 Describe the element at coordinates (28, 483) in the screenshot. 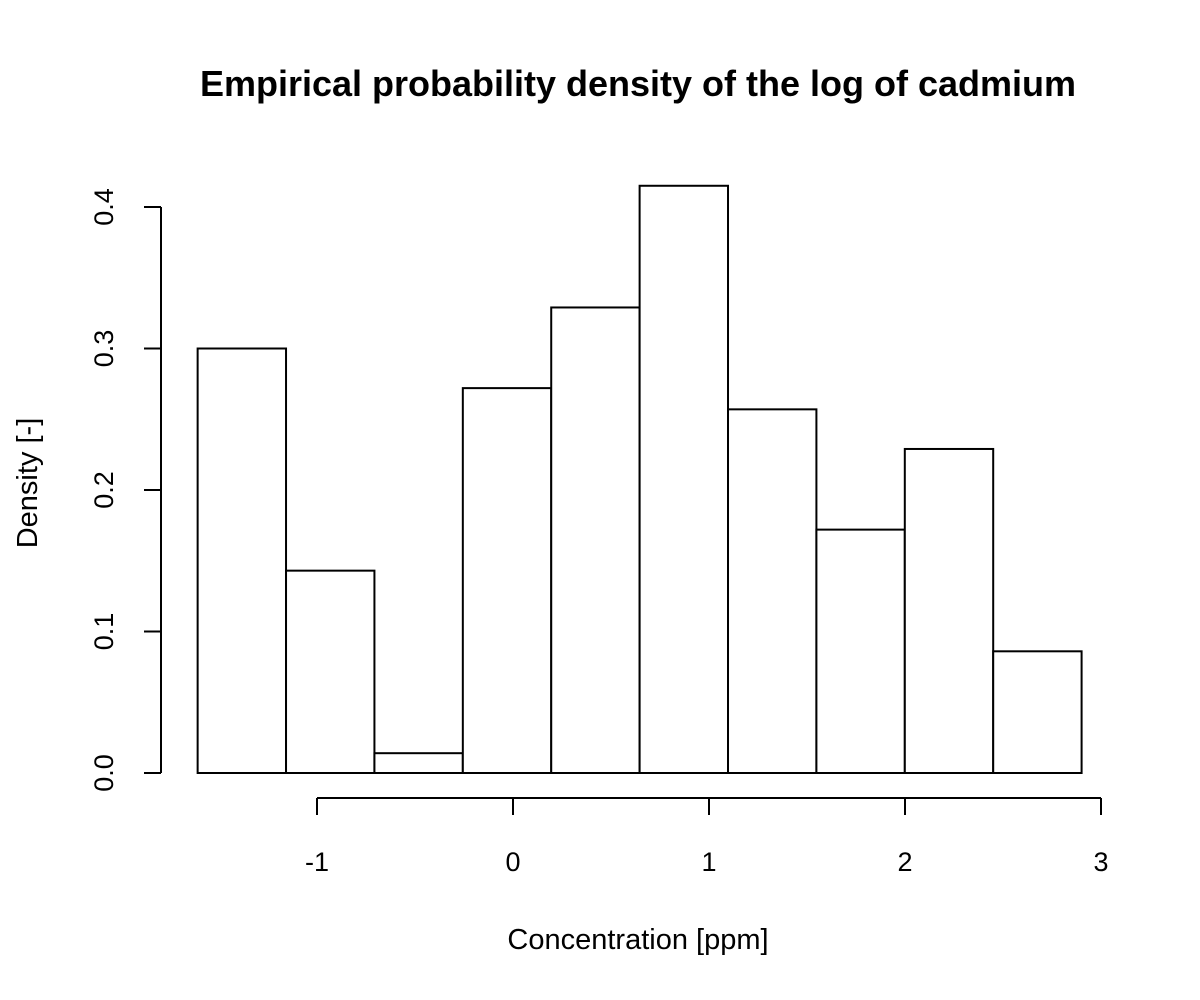

I see `y-axis-title: Density [-]` at that location.